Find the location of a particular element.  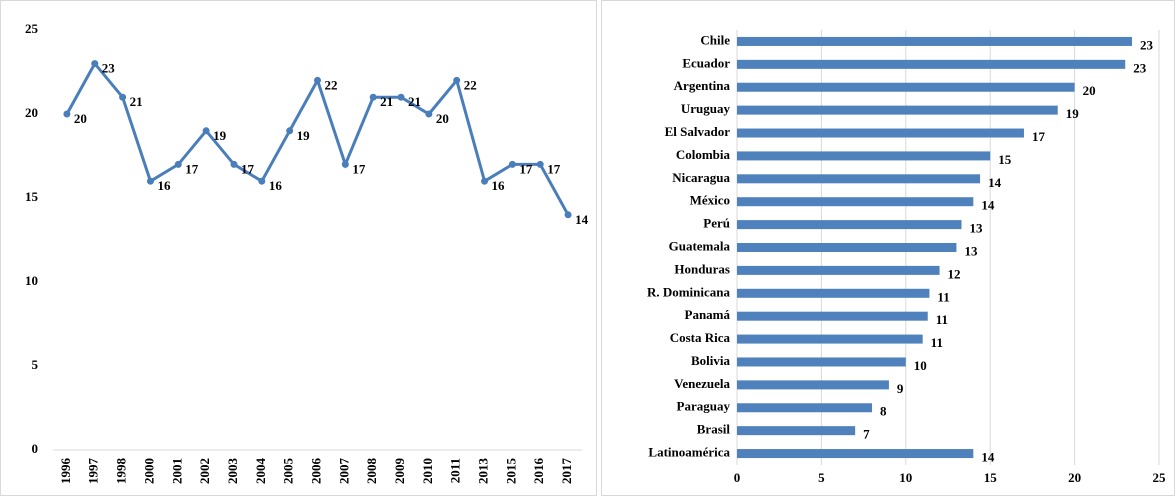

y-tick-label: 0 is located at coordinates (35, 448).